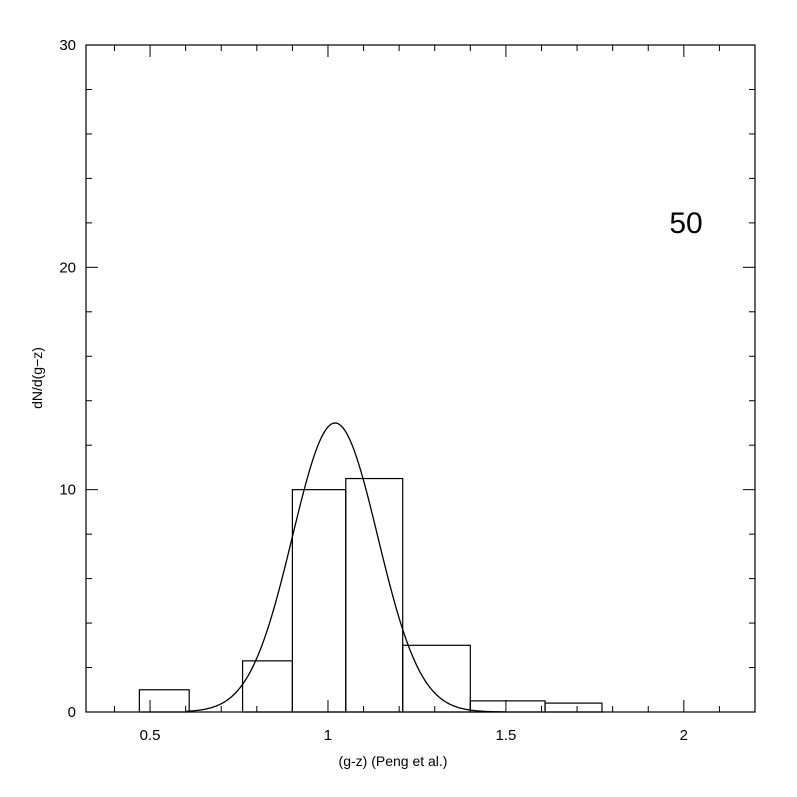 Image resolution: width=797 pixels, height=797 pixels. Describe the element at coordinates (67, 45) in the screenshot. I see `y-tick-label: 30` at that location.